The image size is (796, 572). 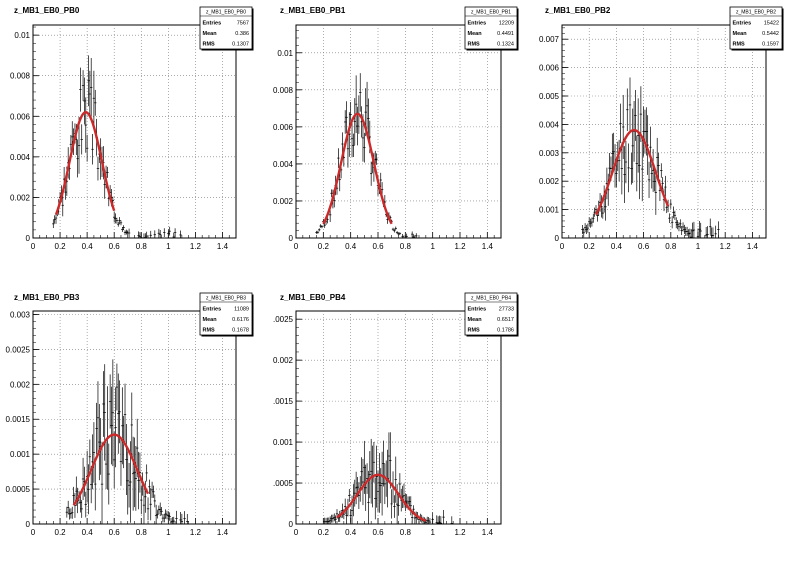 What do you see at coordinates (313, 297) in the screenshot?
I see `histogram-title: z_MB1_EB0_PB4` at bounding box center [313, 297].